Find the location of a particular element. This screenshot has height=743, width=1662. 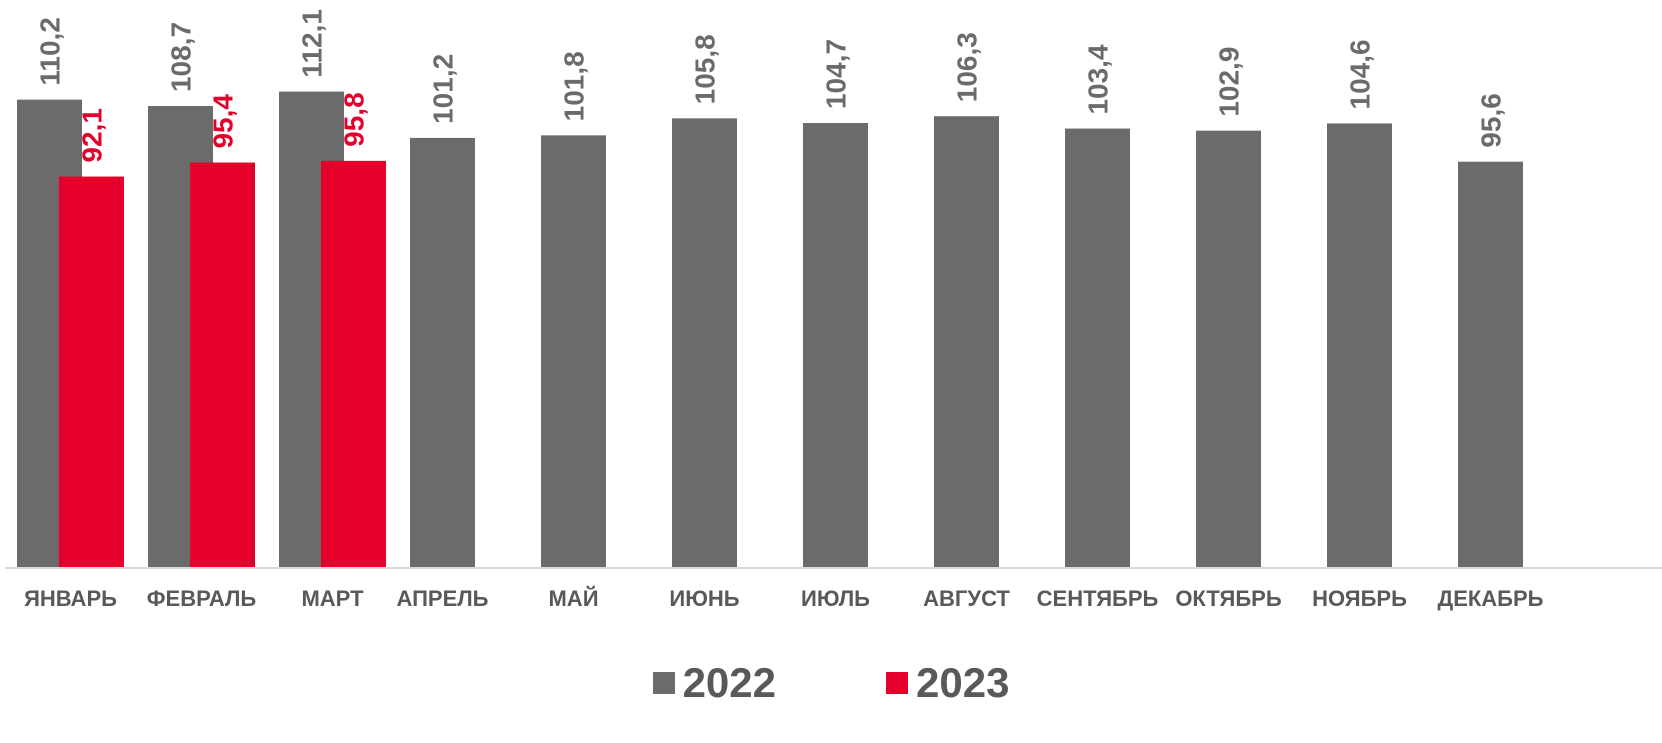

legend-label-2022: 2022 is located at coordinates (729, 682).